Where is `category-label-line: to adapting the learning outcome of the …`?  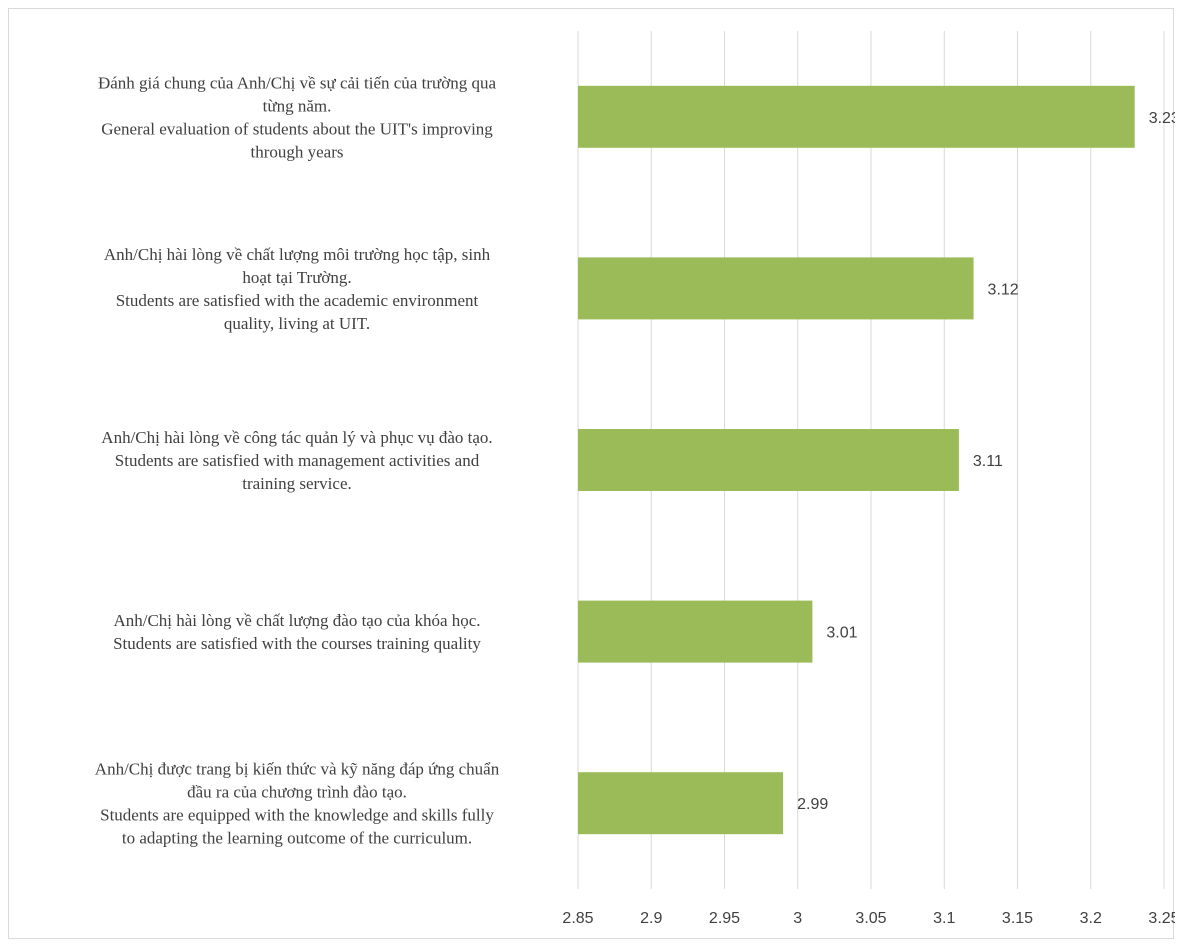 category-label-line: to adapting the learning outcome of the … is located at coordinates (297, 838).